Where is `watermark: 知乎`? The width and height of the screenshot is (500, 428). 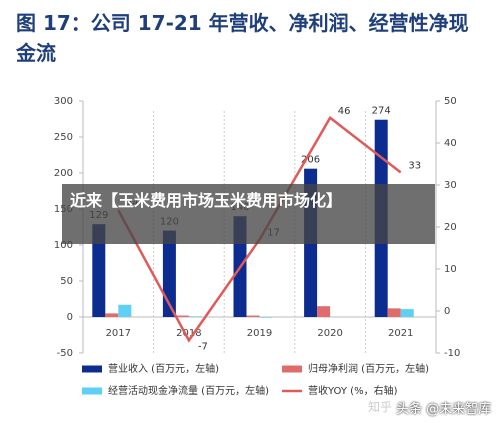 watermark: 知乎 is located at coordinates (380, 407).